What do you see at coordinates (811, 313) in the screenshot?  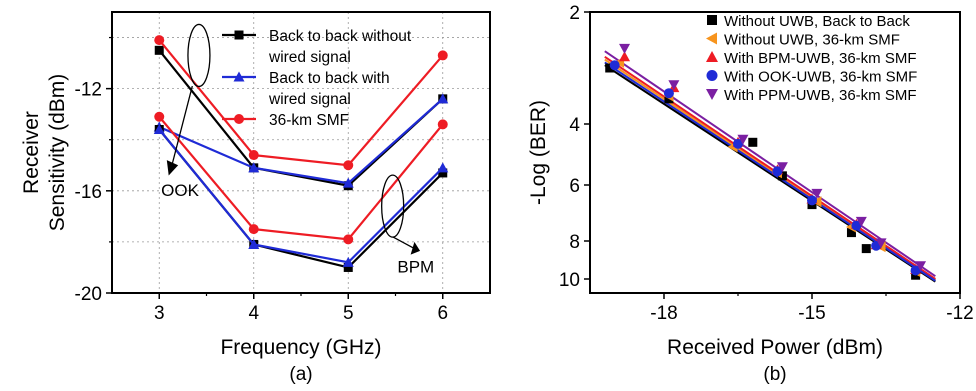 I see `x-tick-label: -15` at bounding box center [811, 313].